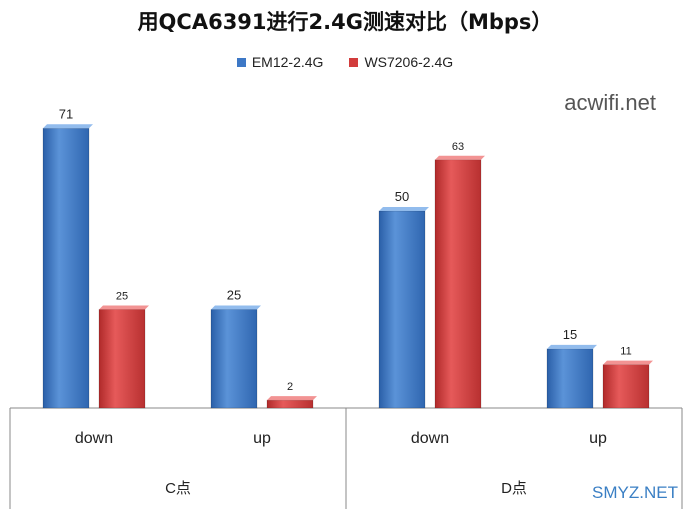 The width and height of the screenshot is (690, 509). Describe the element at coordinates (570, 334) in the screenshot. I see `data-label-em12-3: 15` at that location.